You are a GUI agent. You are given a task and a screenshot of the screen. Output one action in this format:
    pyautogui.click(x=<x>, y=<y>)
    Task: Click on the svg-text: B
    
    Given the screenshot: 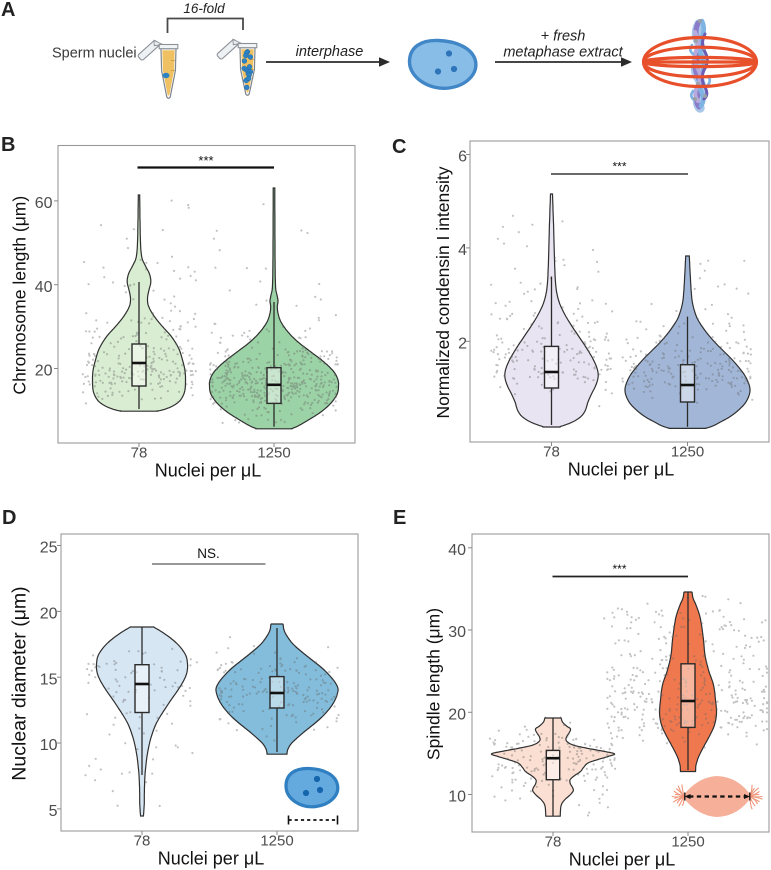 What is the action you would take?
    pyautogui.click(x=8, y=145)
    